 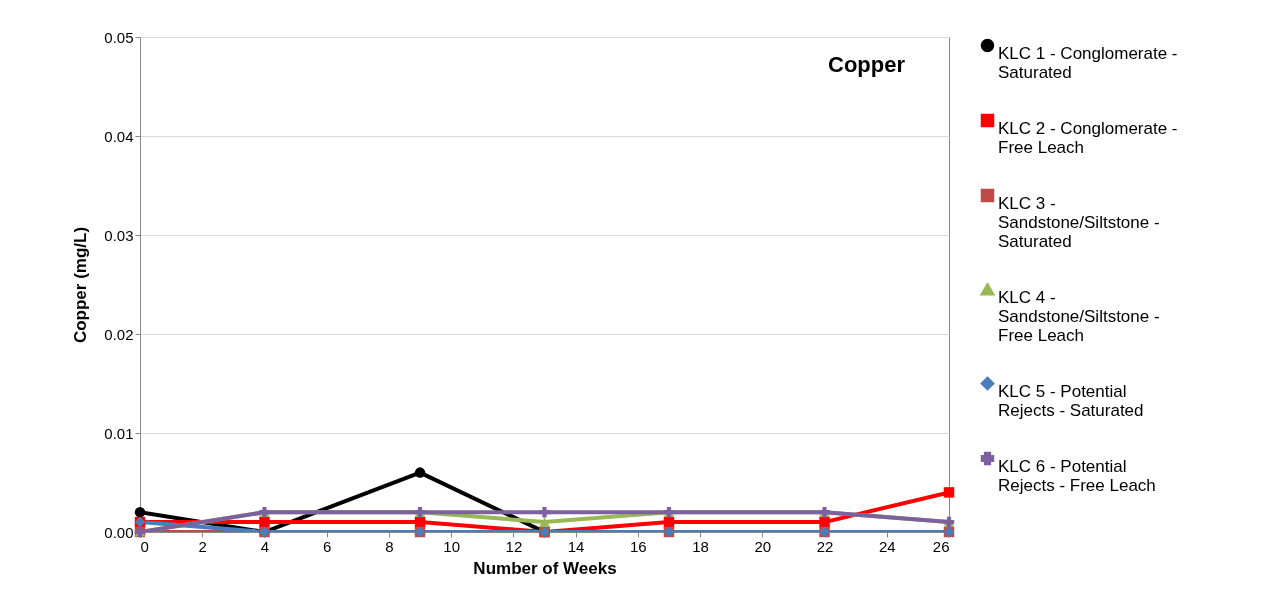 What do you see at coordinates (1079, 316) in the screenshot?
I see `legend-label: KLC 4 - Sandstone/Siltstone - Free Leach` at bounding box center [1079, 316].